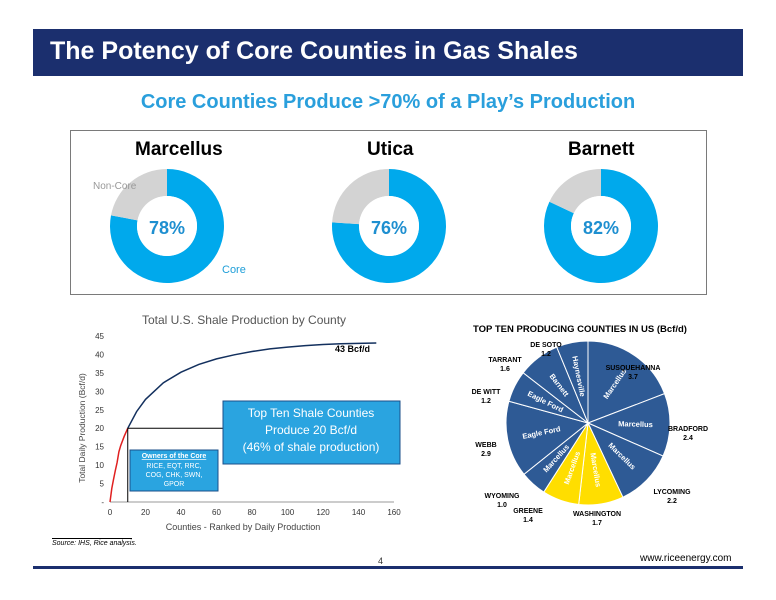 This screenshot has height=600, width=776. Describe the element at coordinates (99, 336) in the screenshot. I see `y-tick-label: 45` at that location.